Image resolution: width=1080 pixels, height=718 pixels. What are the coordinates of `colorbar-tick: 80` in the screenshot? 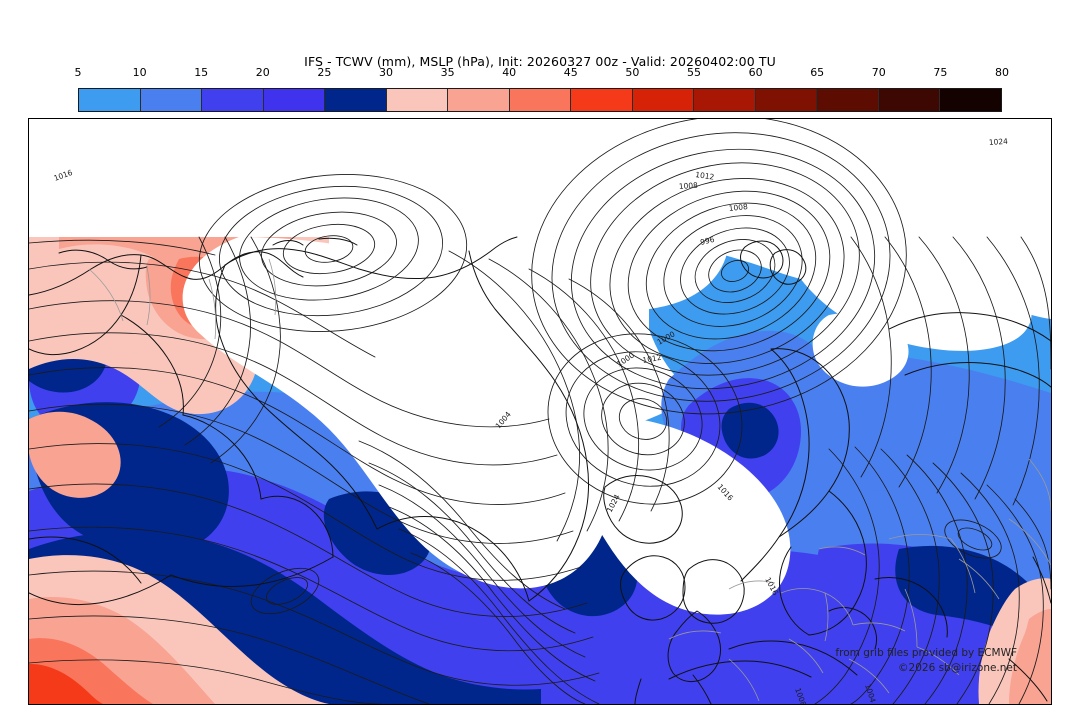 It's located at (1002, 72).